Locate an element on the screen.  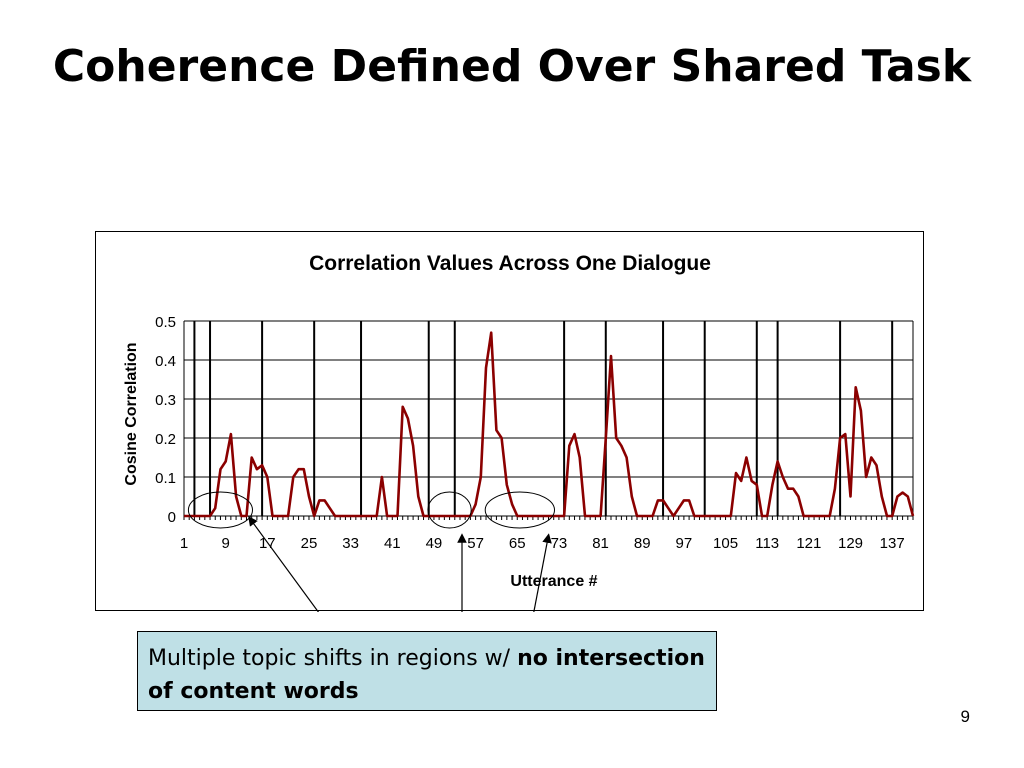
x-tick-label: 49 is located at coordinates (434, 543).